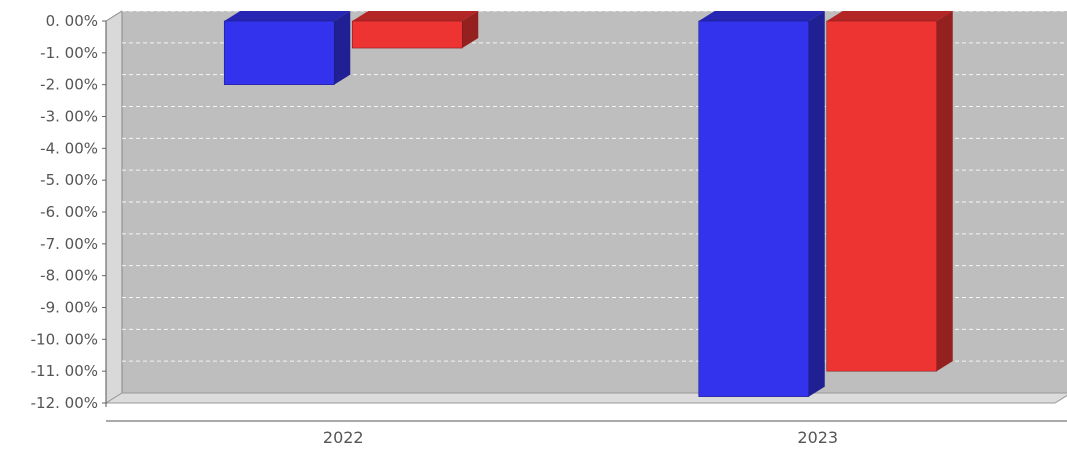 This screenshot has height=451, width=1067. I want to click on y-tick-label: -4. 00%, so click(69, 148).